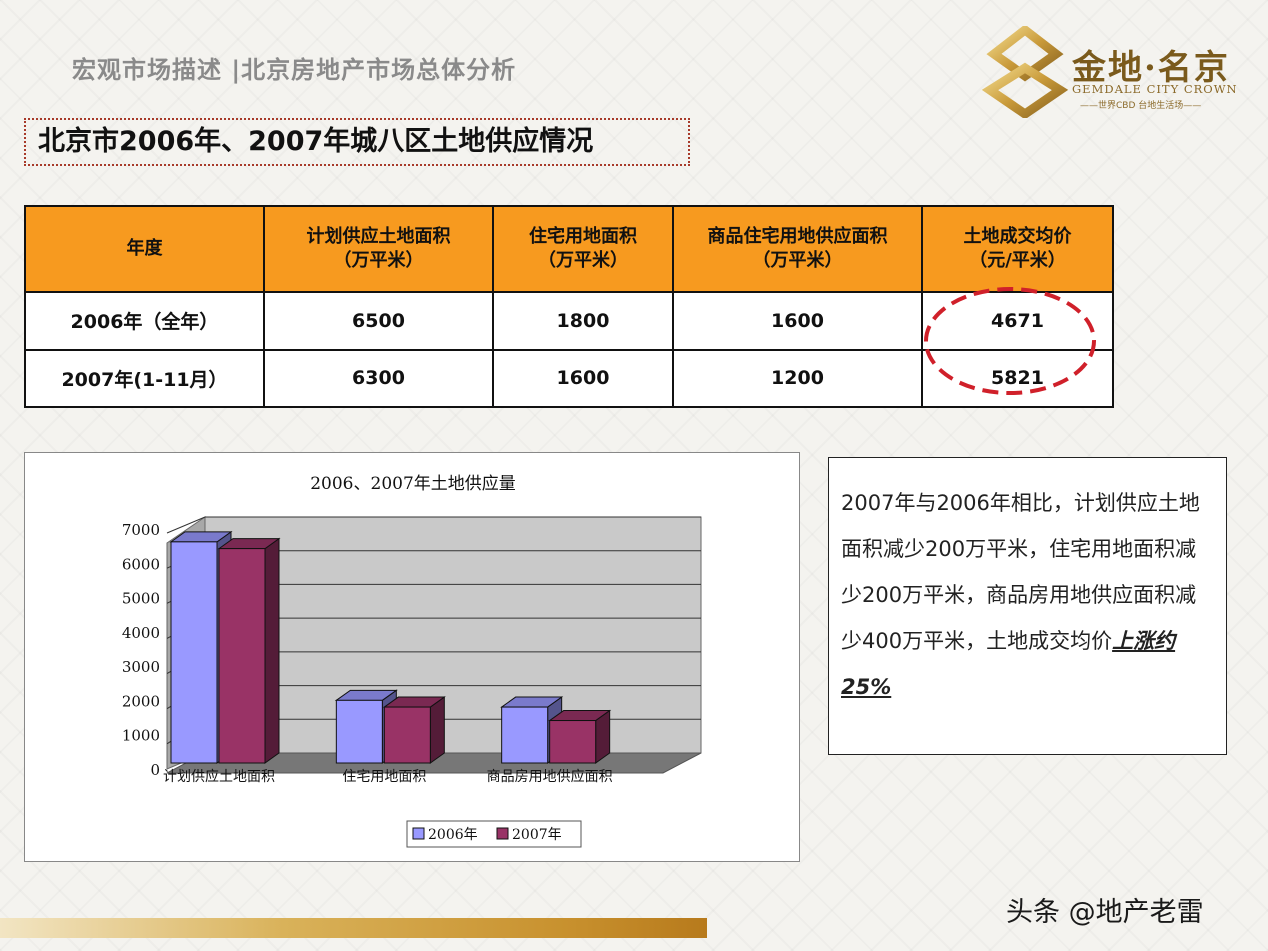  Describe the element at coordinates (144, 378) in the screenshot. I see `table-cell: 2007年(1-11月）` at that location.